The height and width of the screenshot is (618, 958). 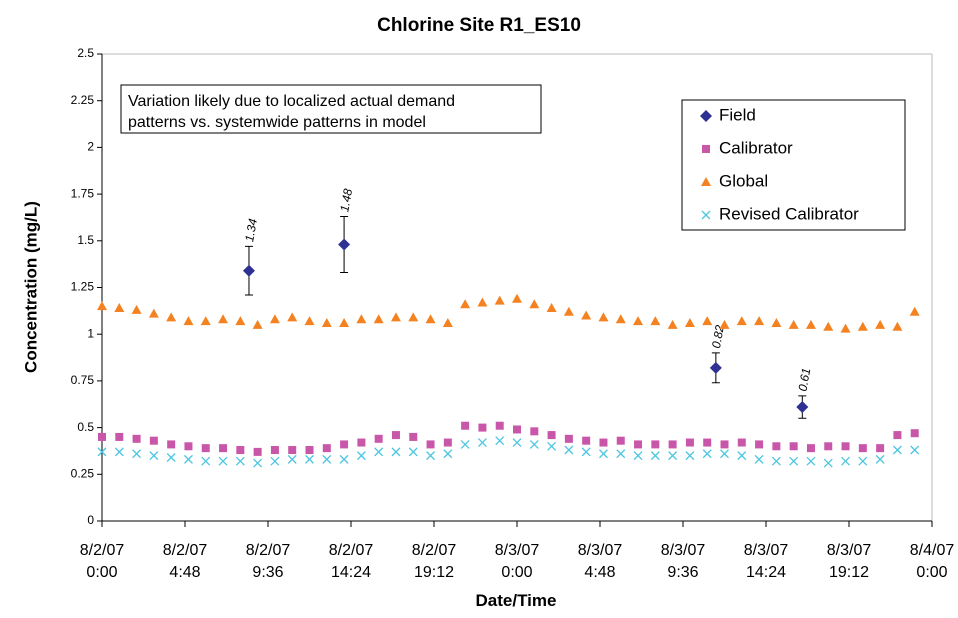 What do you see at coordinates (83, 100) in the screenshot?
I see `y-tick-label: 2.25` at bounding box center [83, 100].